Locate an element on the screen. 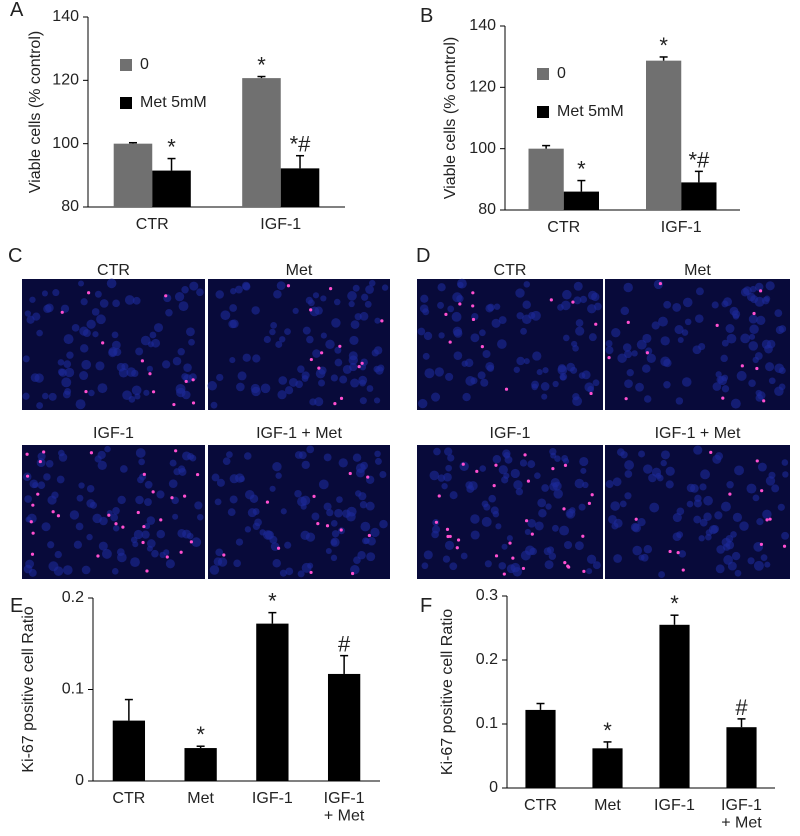  legend-label: 0 is located at coordinates (144, 64).